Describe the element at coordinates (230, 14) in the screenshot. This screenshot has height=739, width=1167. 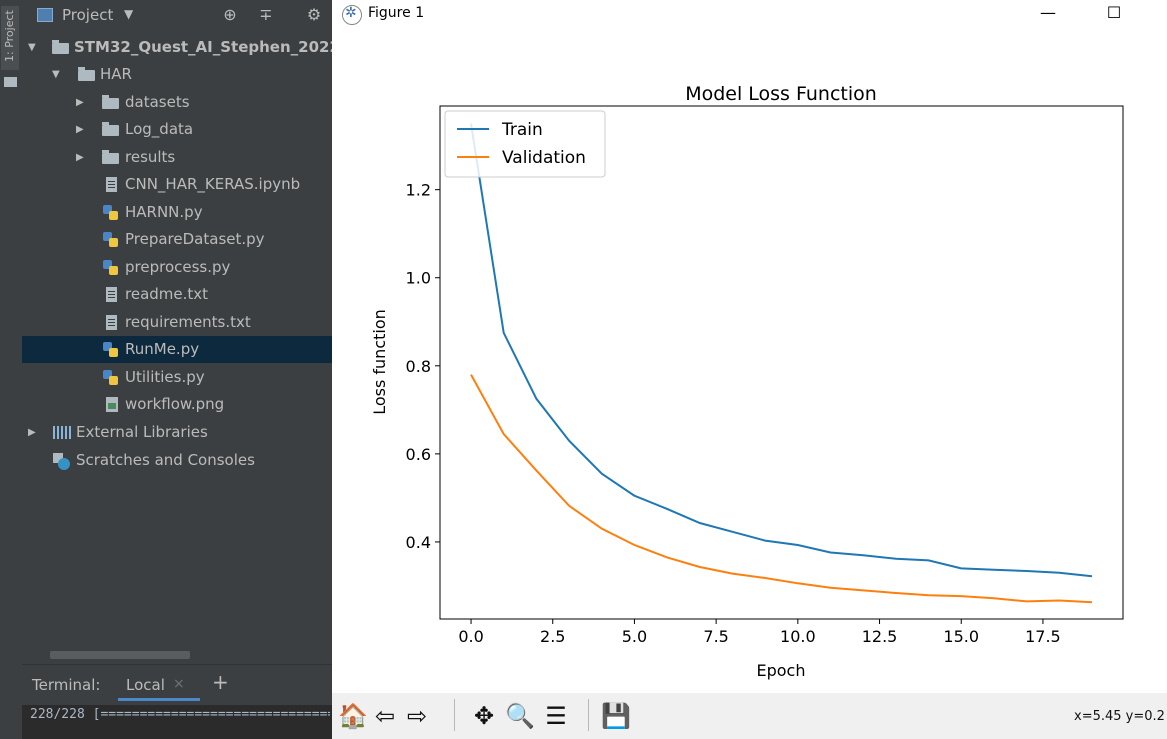
I see `locate-icon: ⊕` at that location.